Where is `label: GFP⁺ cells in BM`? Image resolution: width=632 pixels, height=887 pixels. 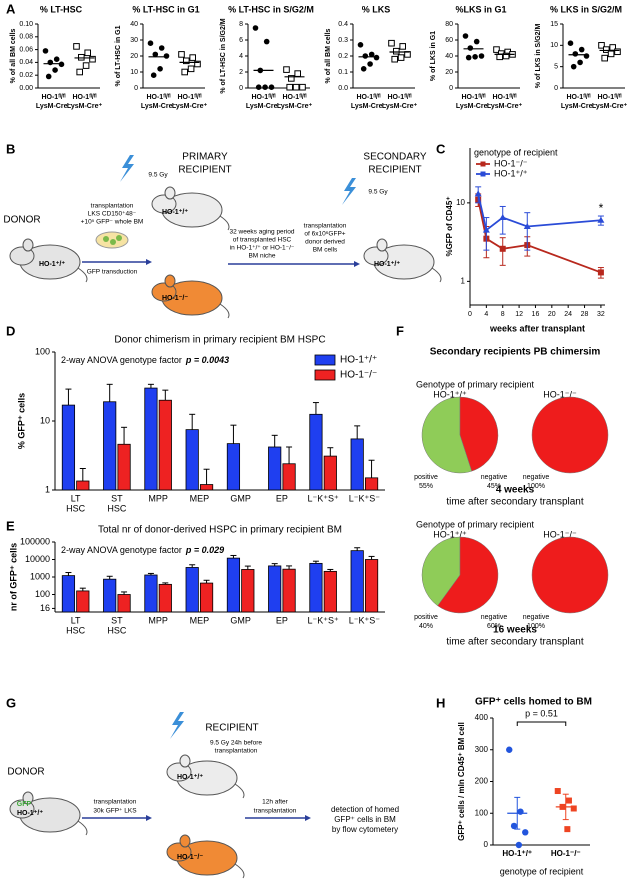
label: GFP⁺ cells in BM is located at coordinates (365, 819).